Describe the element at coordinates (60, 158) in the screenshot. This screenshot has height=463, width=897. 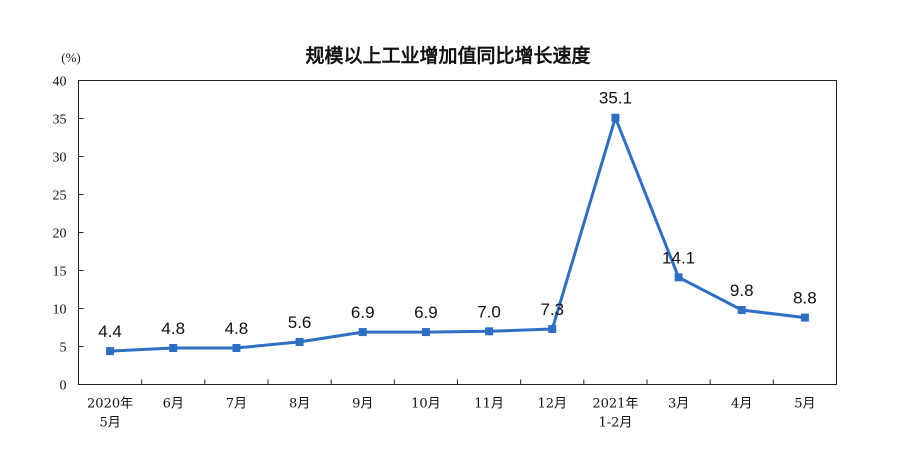
I see `y-tick-label: 30` at that location.